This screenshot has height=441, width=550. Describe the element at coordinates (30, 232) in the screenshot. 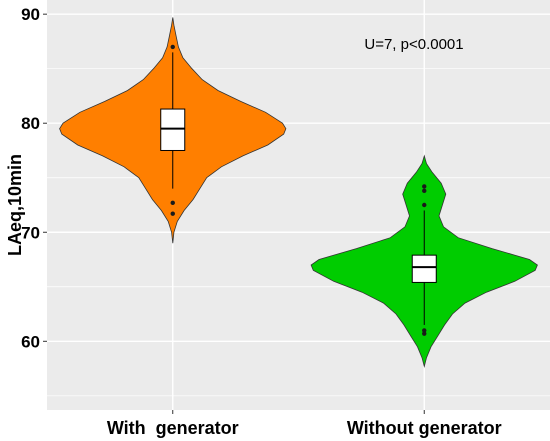

I see `y-tick-label: 70` at that location.